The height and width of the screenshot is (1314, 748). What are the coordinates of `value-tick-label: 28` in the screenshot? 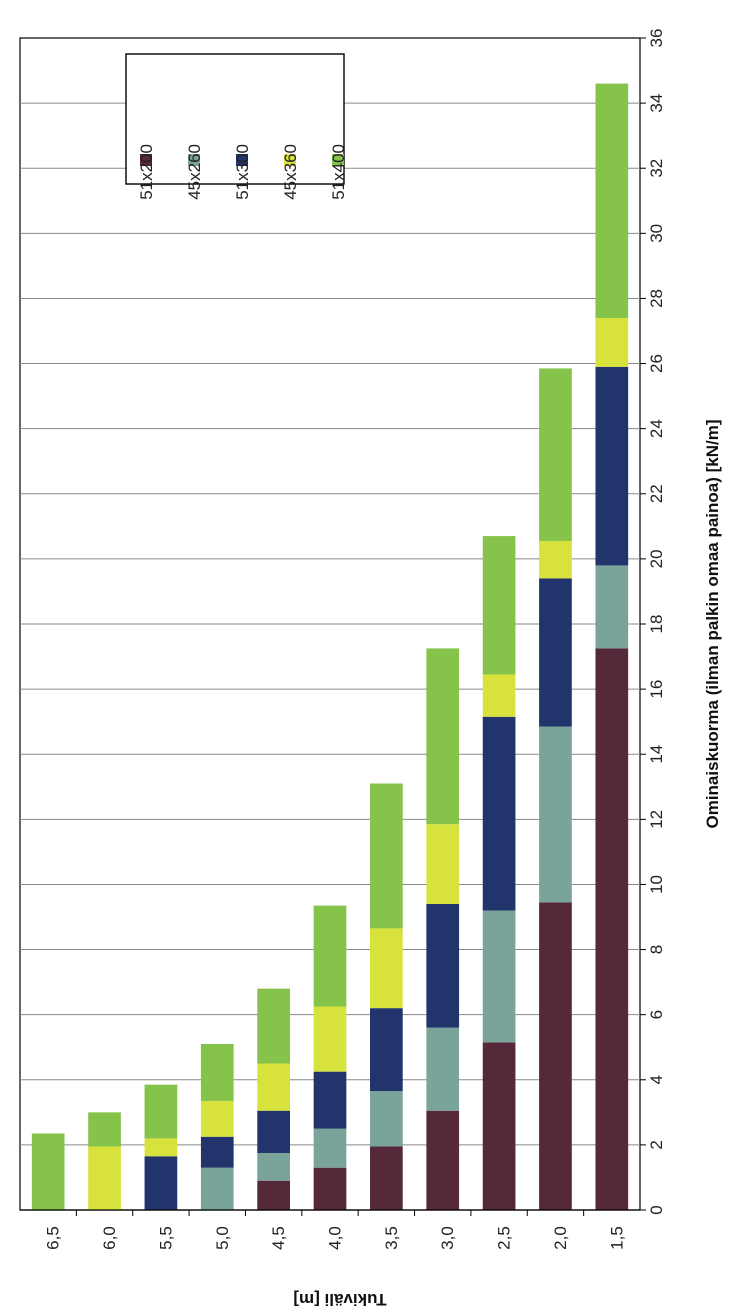 It's located at (656, 298).